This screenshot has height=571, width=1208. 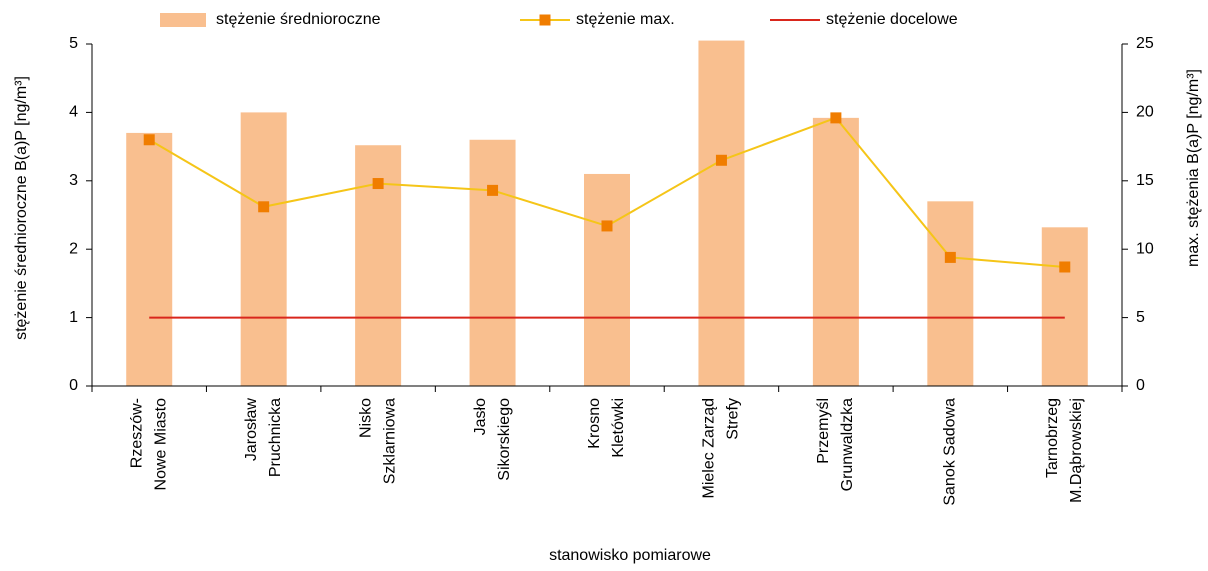 I want to click on x-tick-label: Nisko, so click(x=365, y=418).